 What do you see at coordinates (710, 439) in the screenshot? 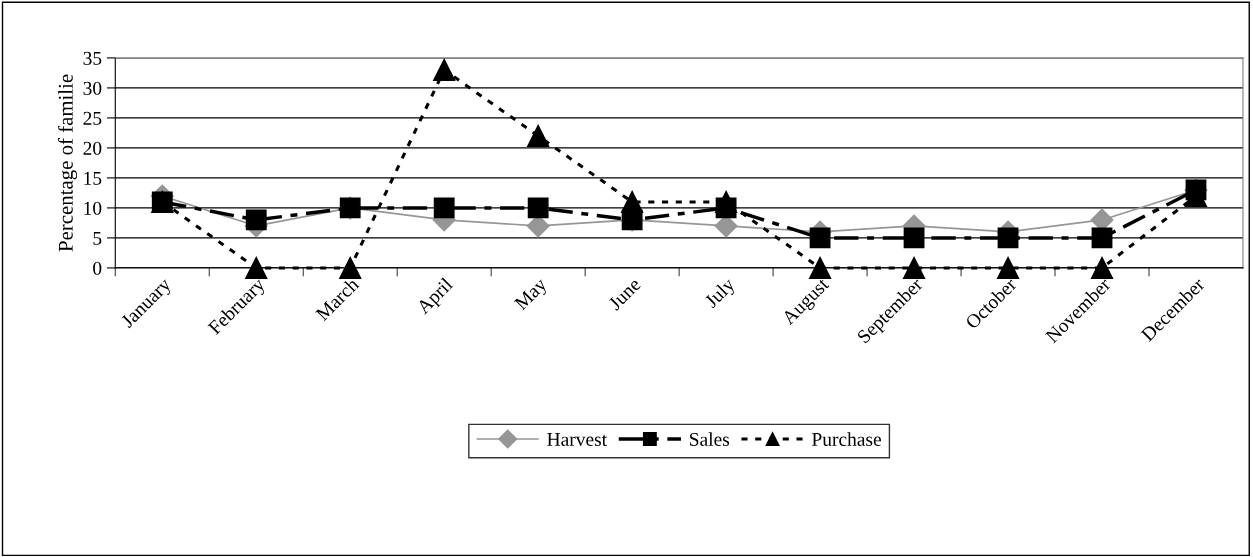
I see `legend-label: Sales` at bounding box center [710, 439].